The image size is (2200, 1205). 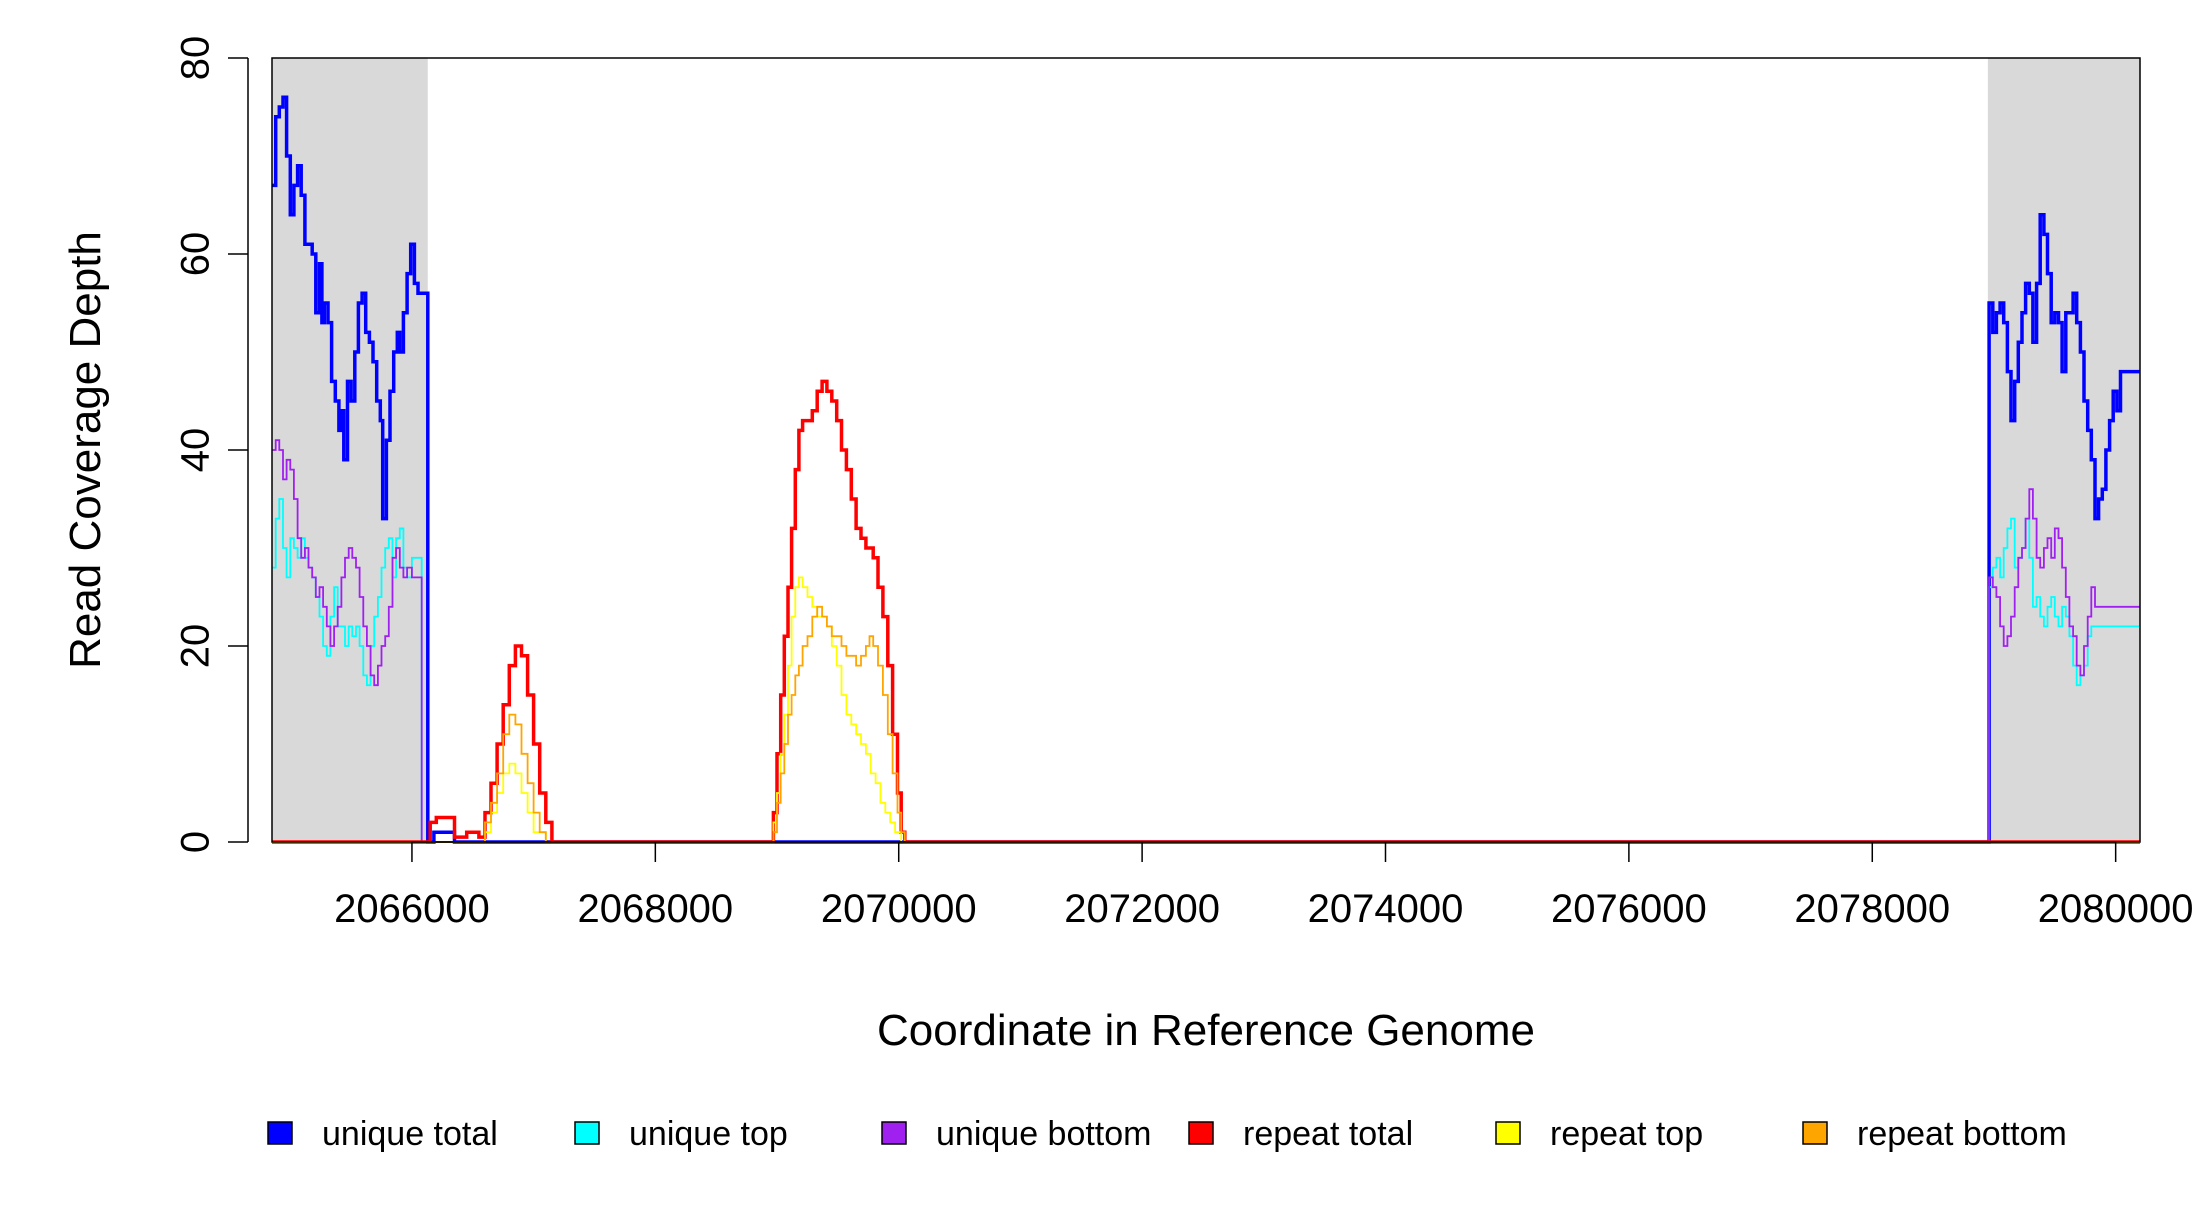 I want to click on legend-label: repeat top, so click(x=1626, y=1134).